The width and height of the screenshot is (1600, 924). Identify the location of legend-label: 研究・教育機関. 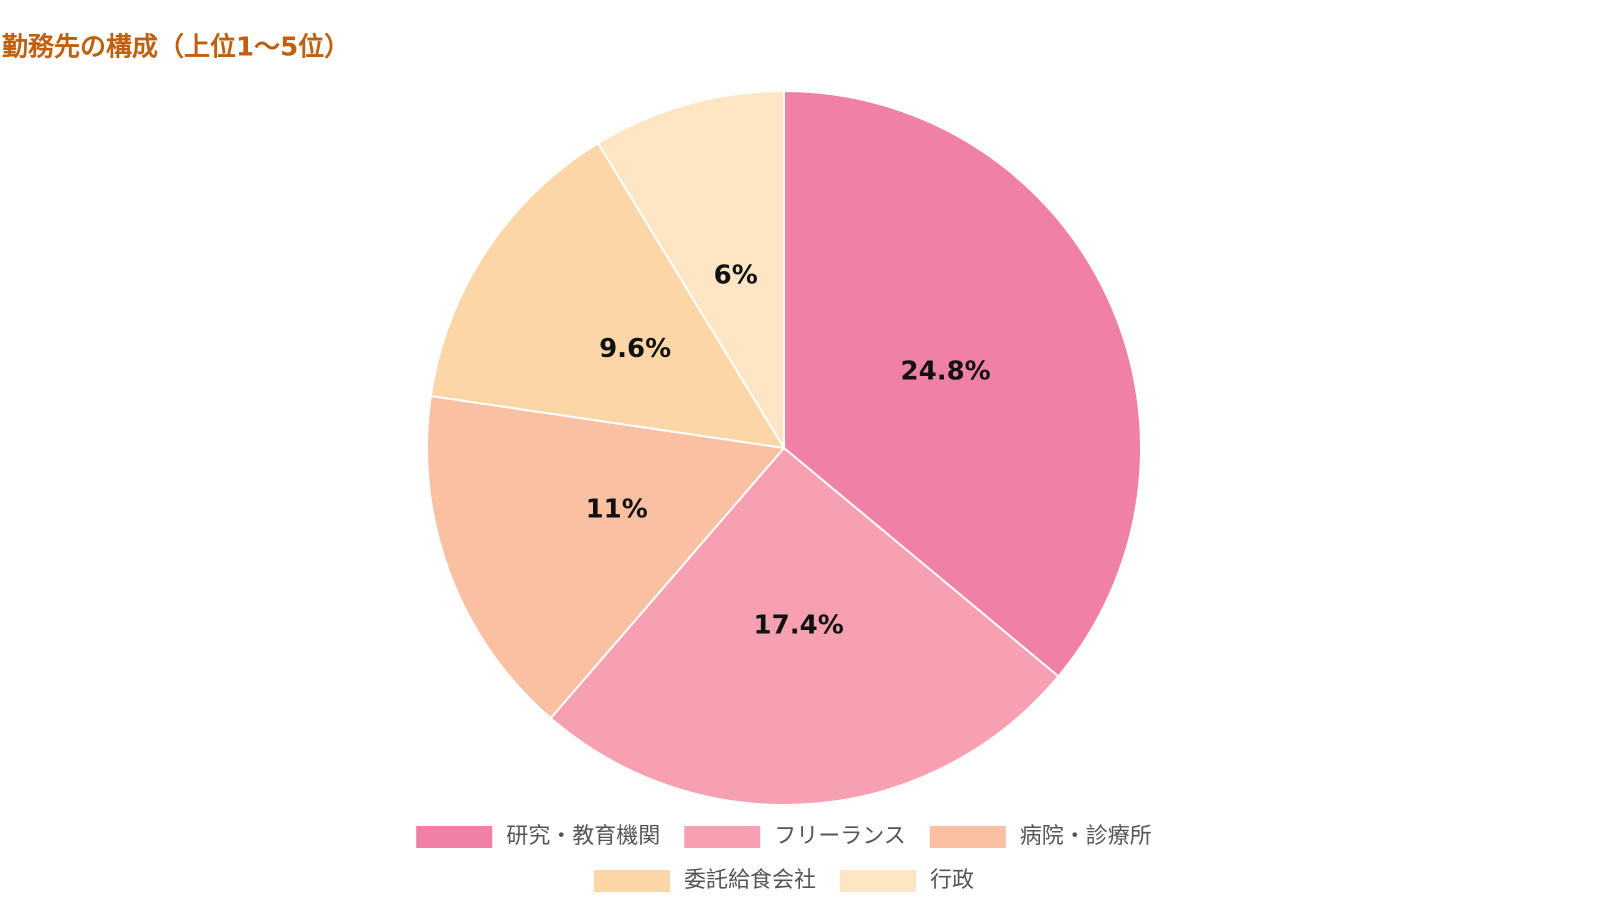
(583, 836).